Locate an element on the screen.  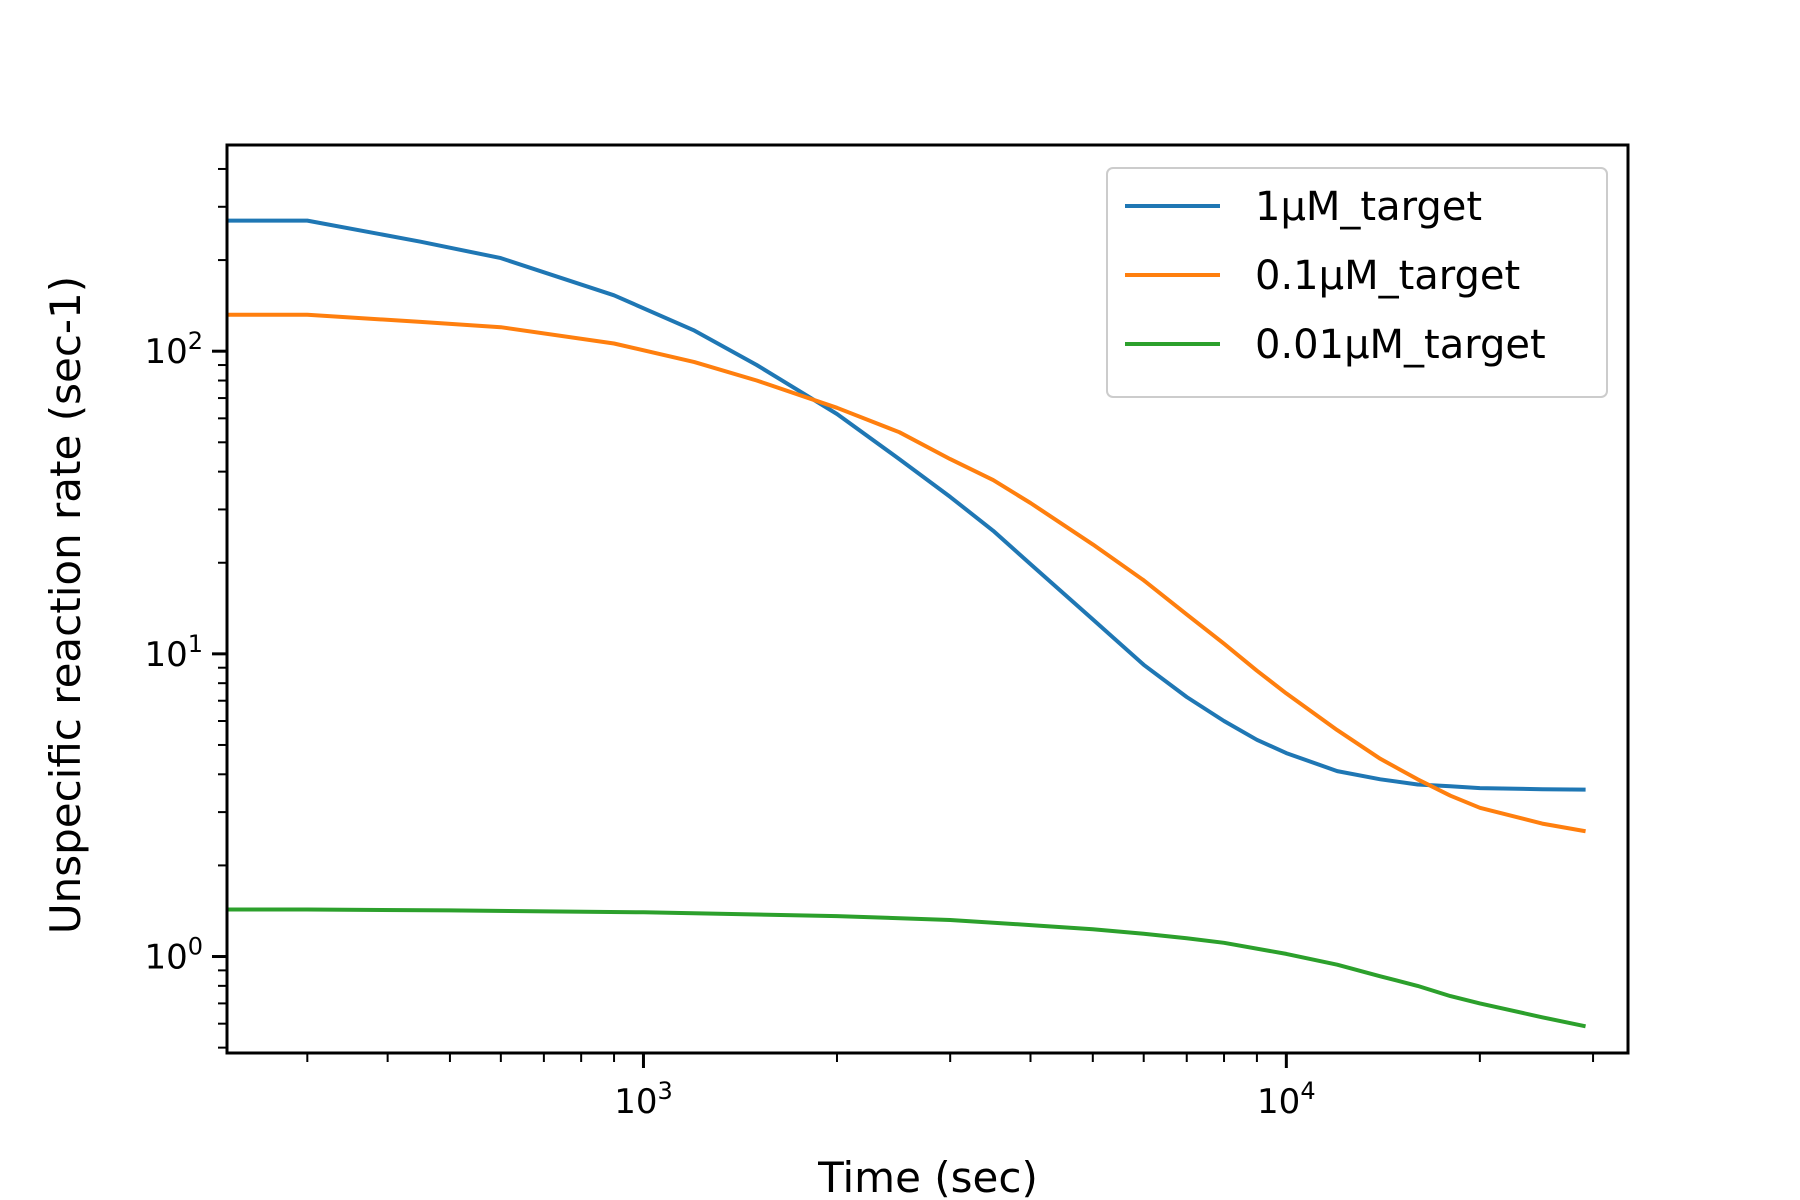
y-tick-label: 10⁰ is located at coordinates (173, 955).